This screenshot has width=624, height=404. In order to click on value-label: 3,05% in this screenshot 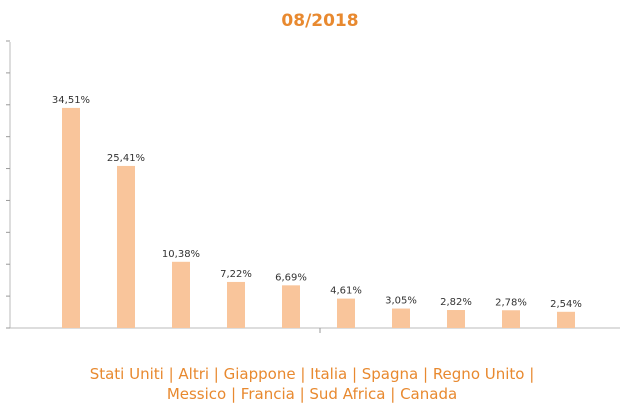, I will do `click(401, 301)`.